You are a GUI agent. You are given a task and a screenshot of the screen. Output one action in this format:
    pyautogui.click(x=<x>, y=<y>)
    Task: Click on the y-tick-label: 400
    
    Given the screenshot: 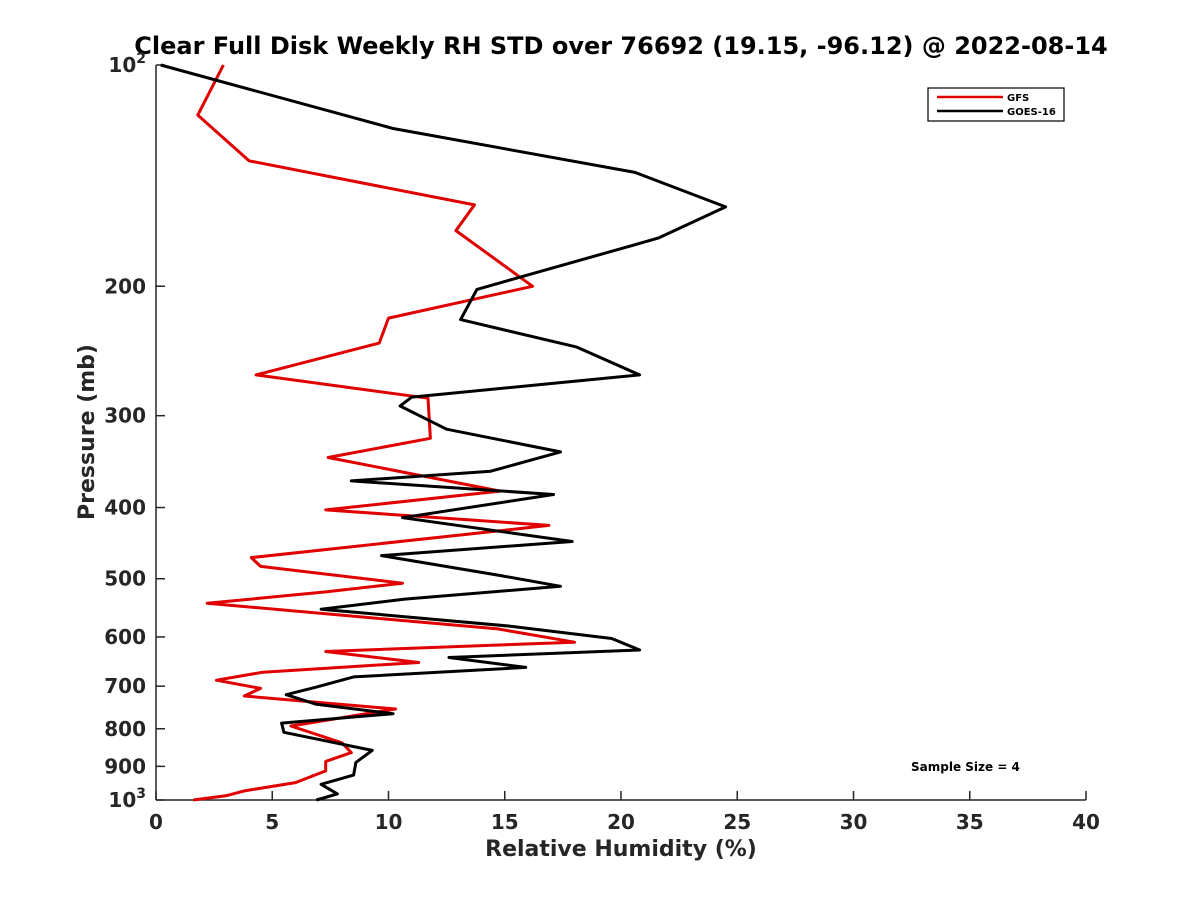 What is the action you would take?
    pyautogui.click(x=125, y=508)
    